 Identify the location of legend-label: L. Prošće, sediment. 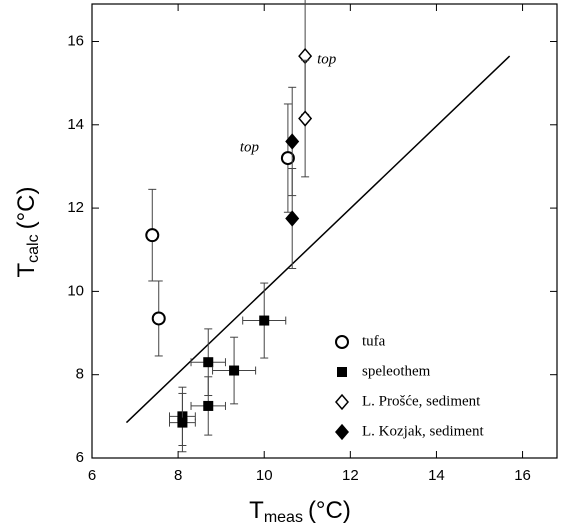
(421, 401).